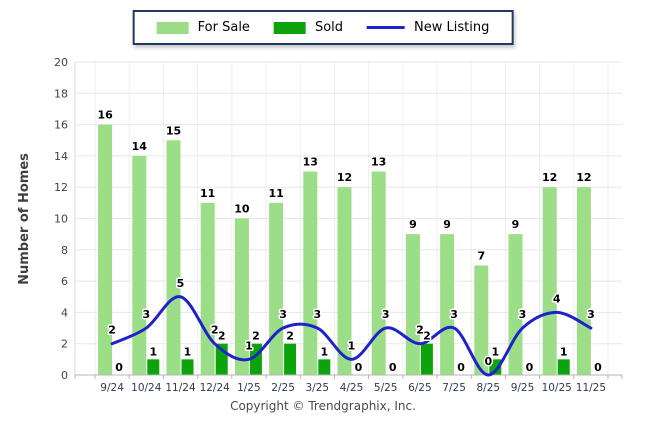 The image size is (646, 434). What do you see at coordinates (223, 27) in the screenshot?
I see `legend-label-for-sale: For Sale` at bounding box center [223, 27].